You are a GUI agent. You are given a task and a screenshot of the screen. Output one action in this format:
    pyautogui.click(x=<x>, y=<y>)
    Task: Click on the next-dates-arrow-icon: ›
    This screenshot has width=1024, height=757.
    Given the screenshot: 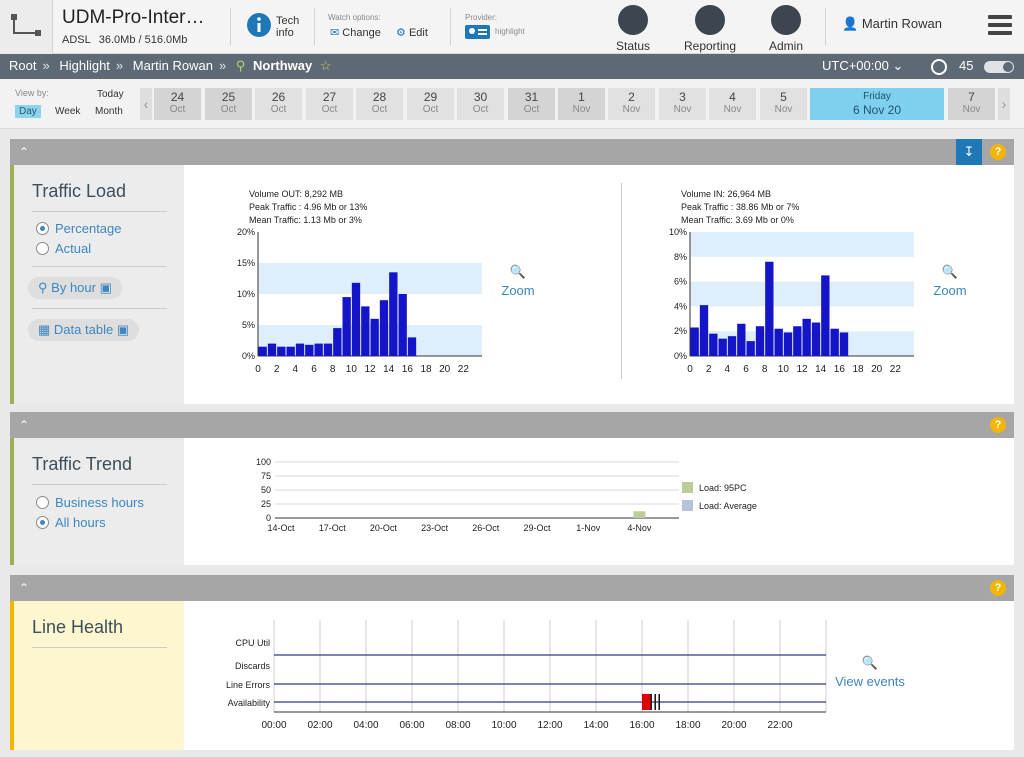 What is the action you would take?
    pyautogui.click(x=1004, y=104)
    